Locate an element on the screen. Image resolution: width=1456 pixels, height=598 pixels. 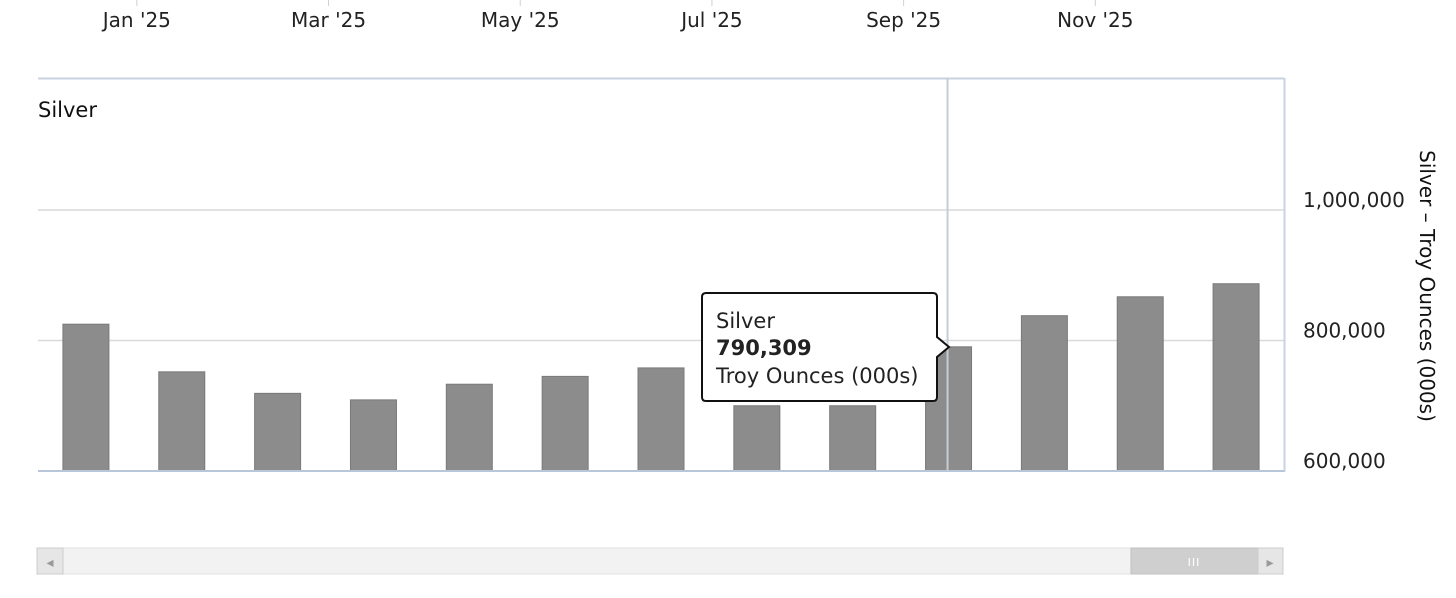
x-tick-label: Sep '25 is located at coordinates (903, 20).